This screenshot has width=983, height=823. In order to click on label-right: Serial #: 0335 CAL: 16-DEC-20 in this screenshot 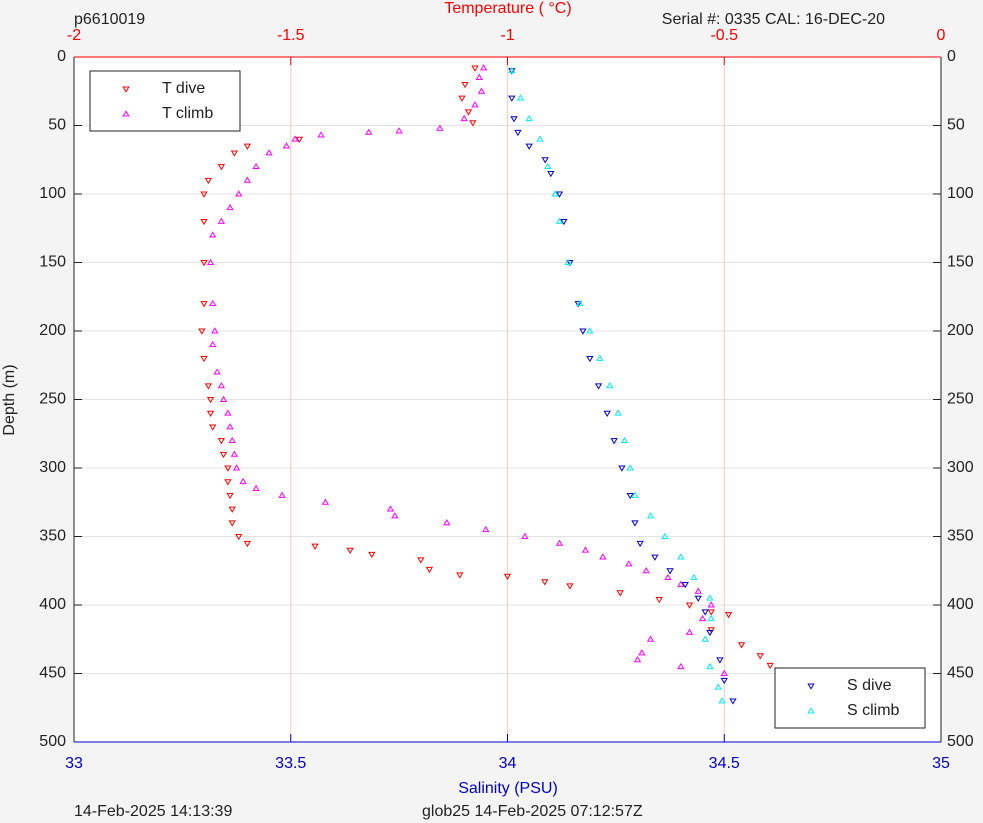, I will do `click(773, 19)`.